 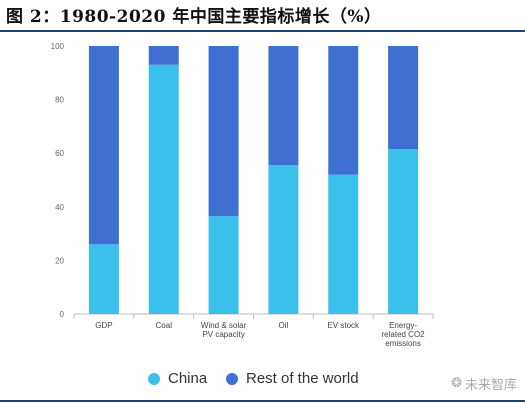 What do you see at coordinates (302, 378) in the screenshot?
I see `legend-label-rest-of-world: Rest of the world` at bounding box center [302, 378].